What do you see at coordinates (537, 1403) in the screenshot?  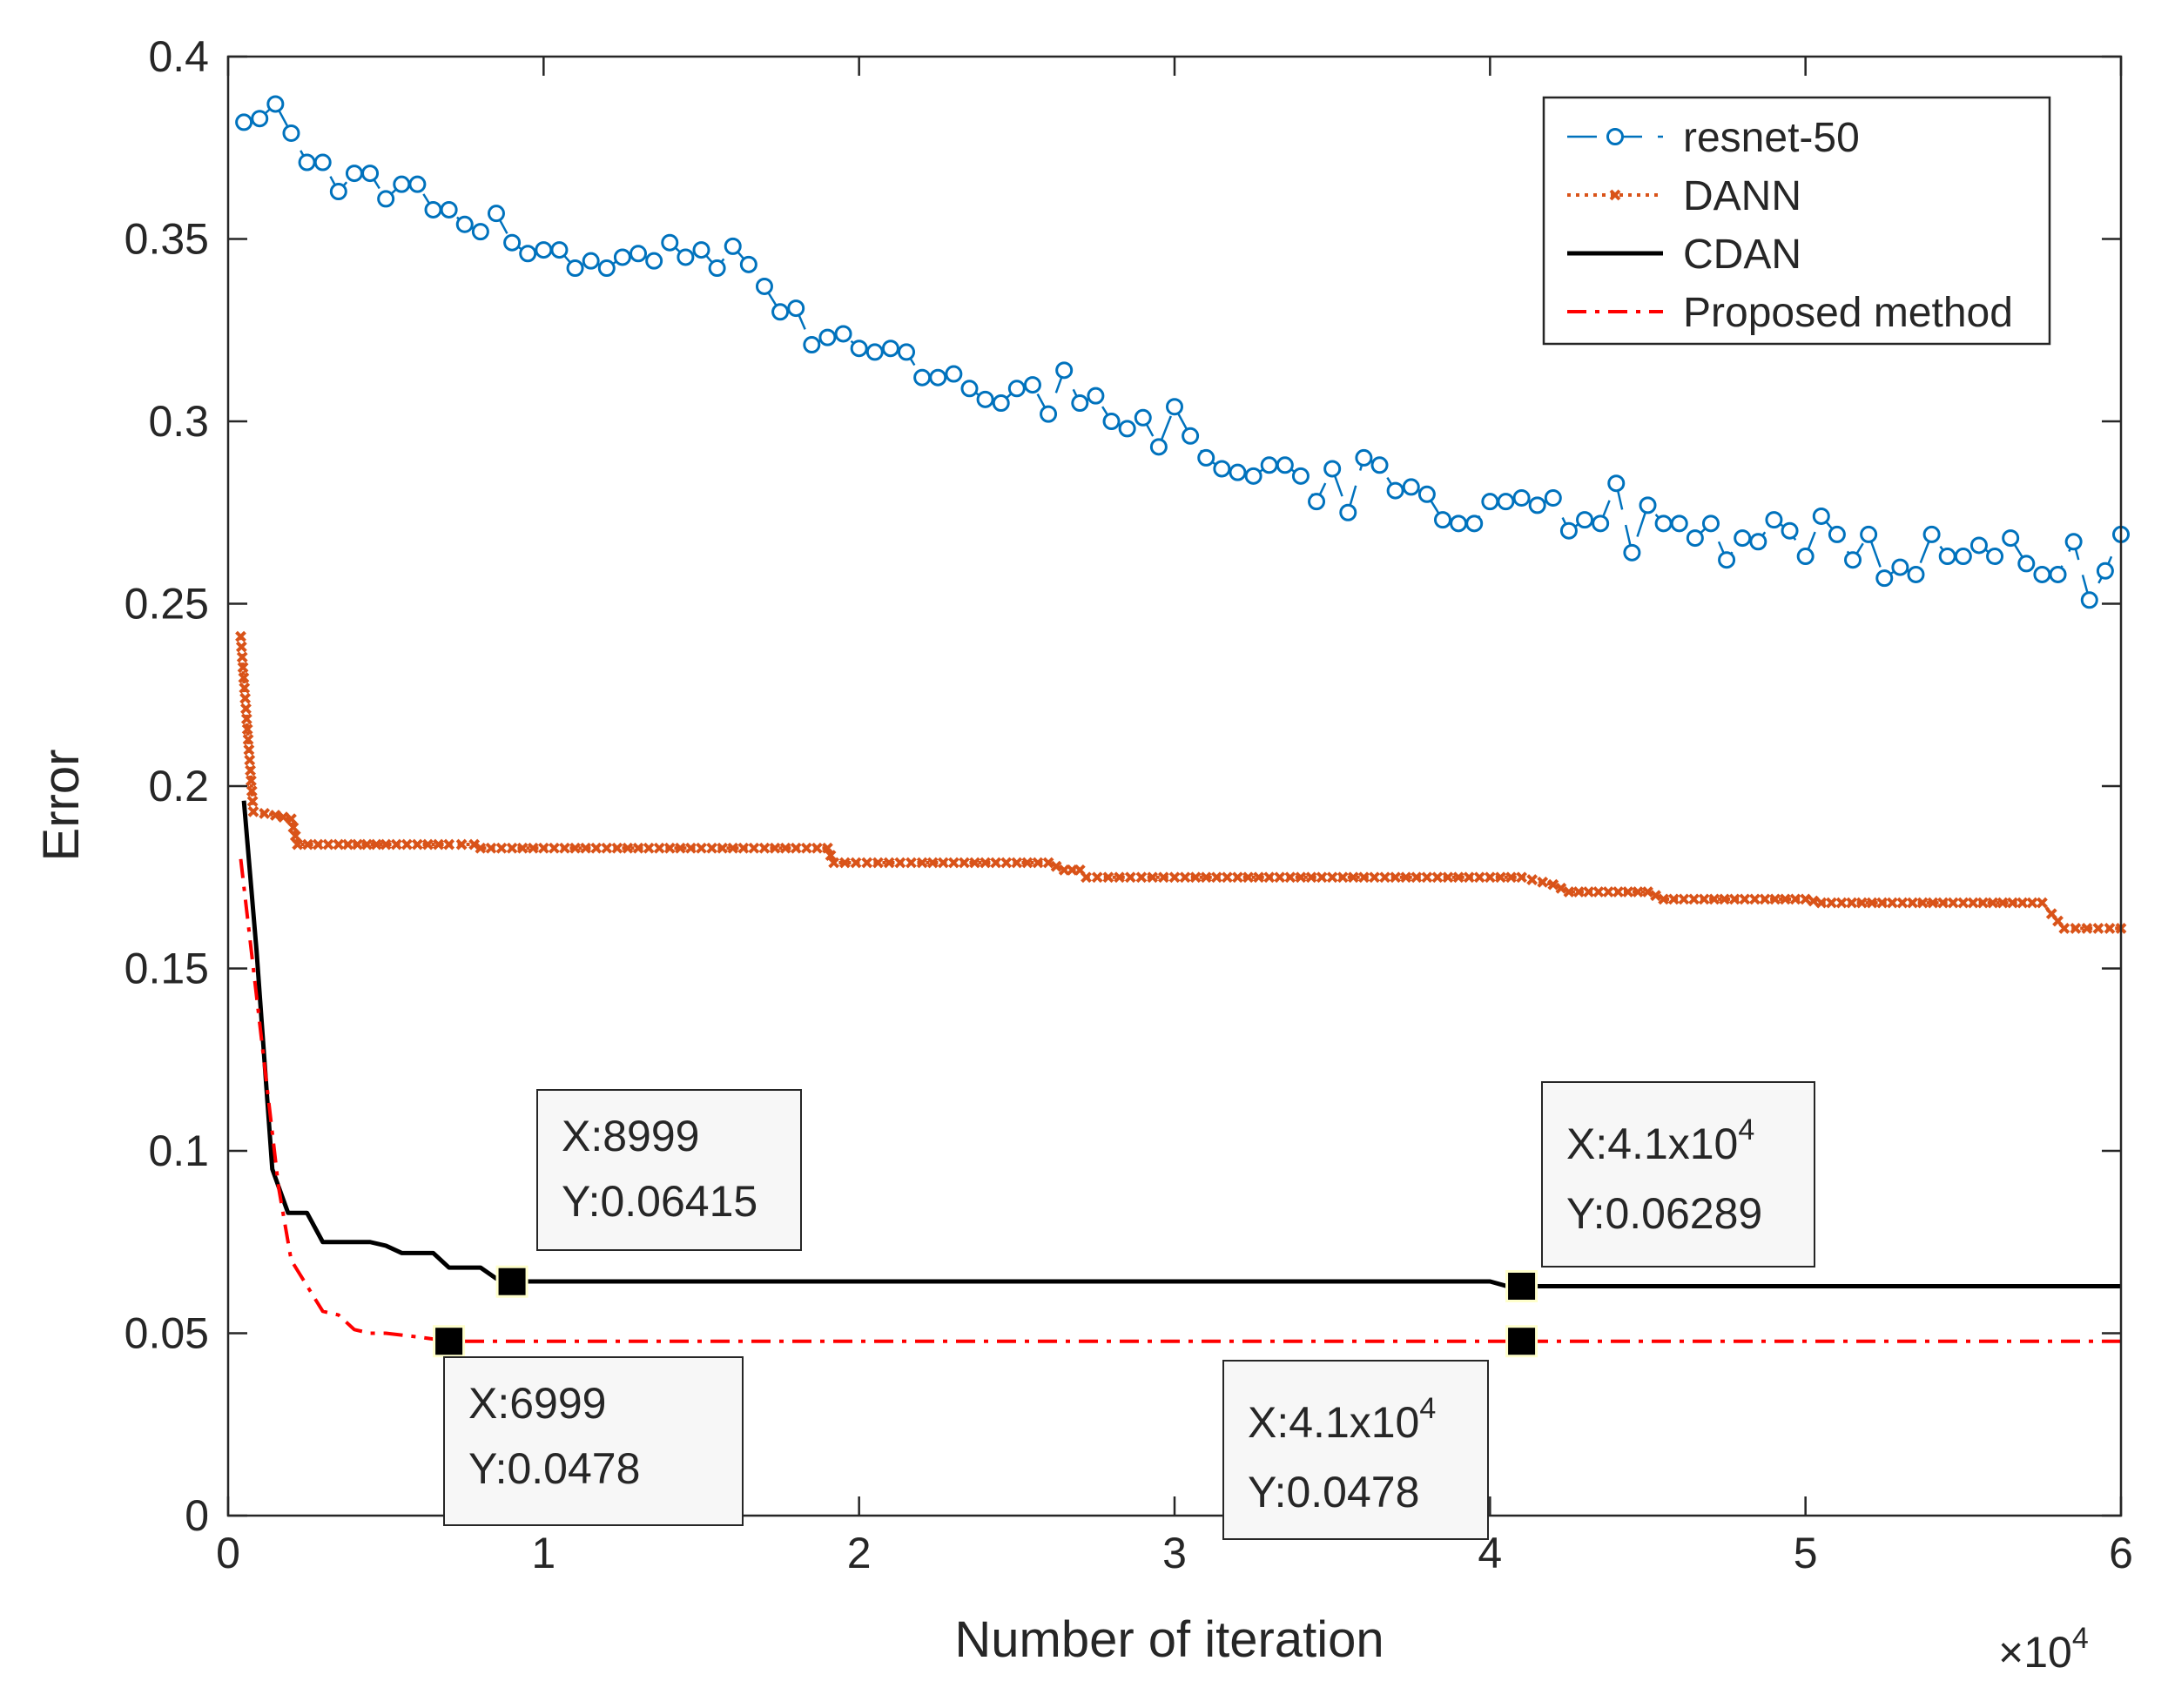 I see `datatip-x-label: X:6999` at bounding box center [537, 1403].